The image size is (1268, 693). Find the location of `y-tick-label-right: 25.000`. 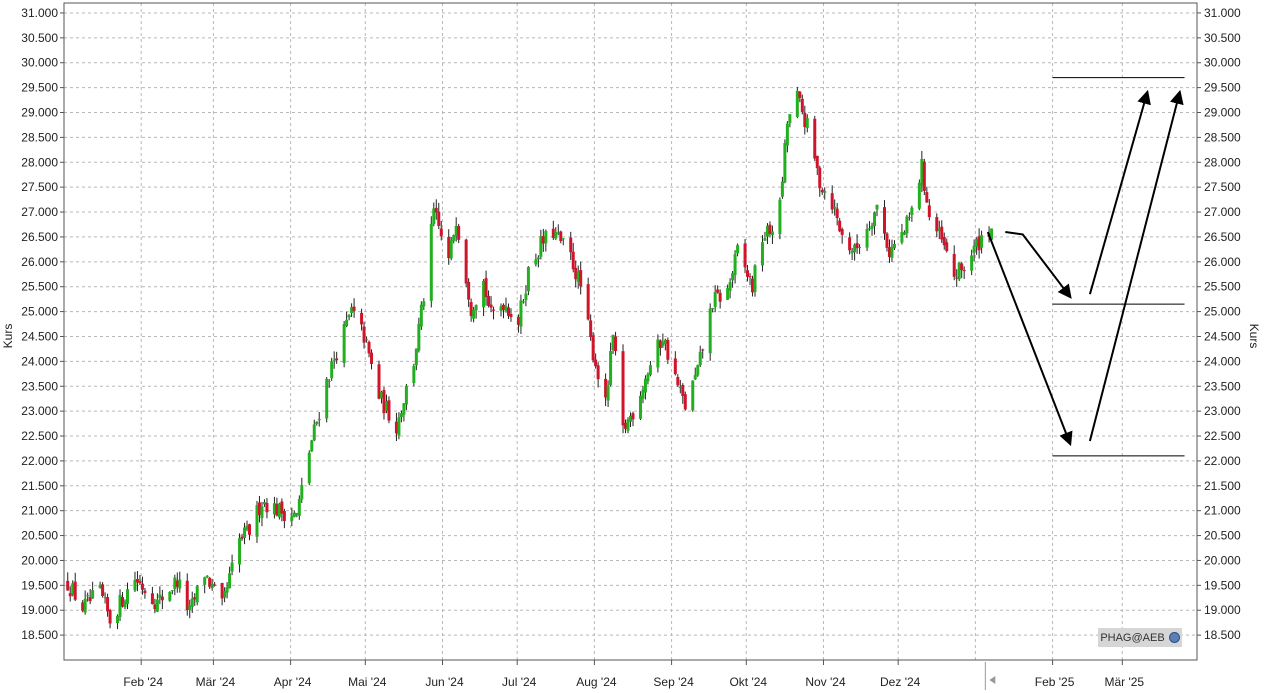

y-tick-label-right: 25.000 is located at coordinates (1222, 312).